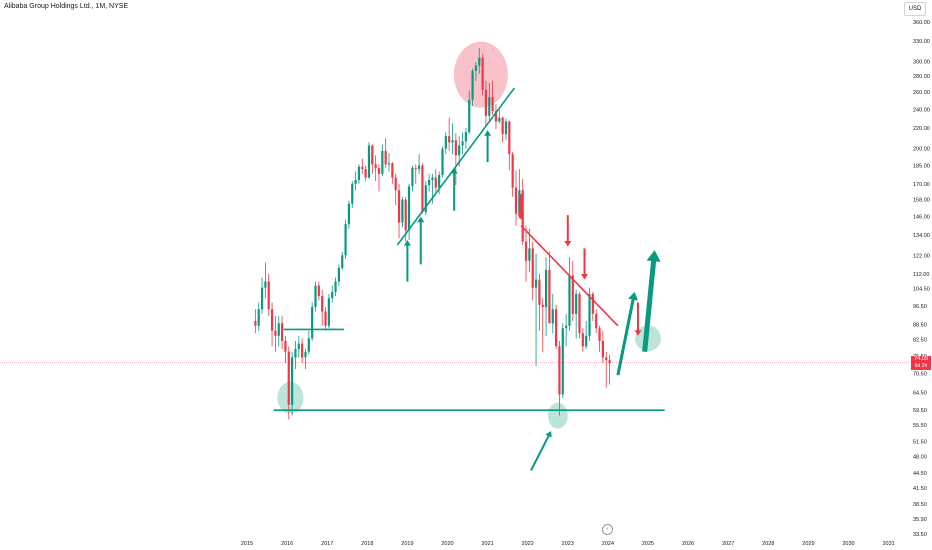  I want to click on y-tick-label: 122.00, so click(921, 256).